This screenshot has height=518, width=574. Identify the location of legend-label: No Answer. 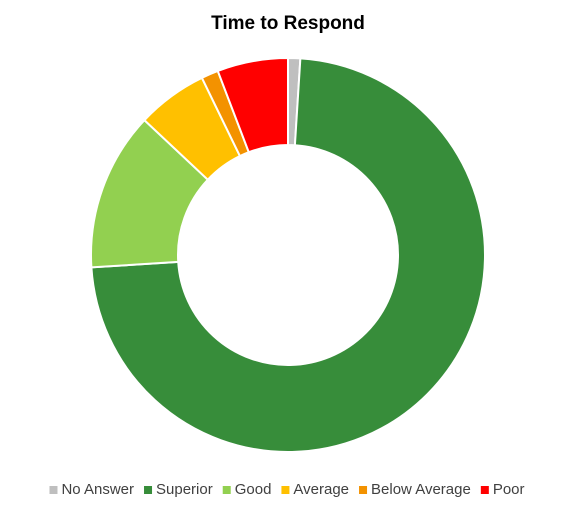
(97, 489).